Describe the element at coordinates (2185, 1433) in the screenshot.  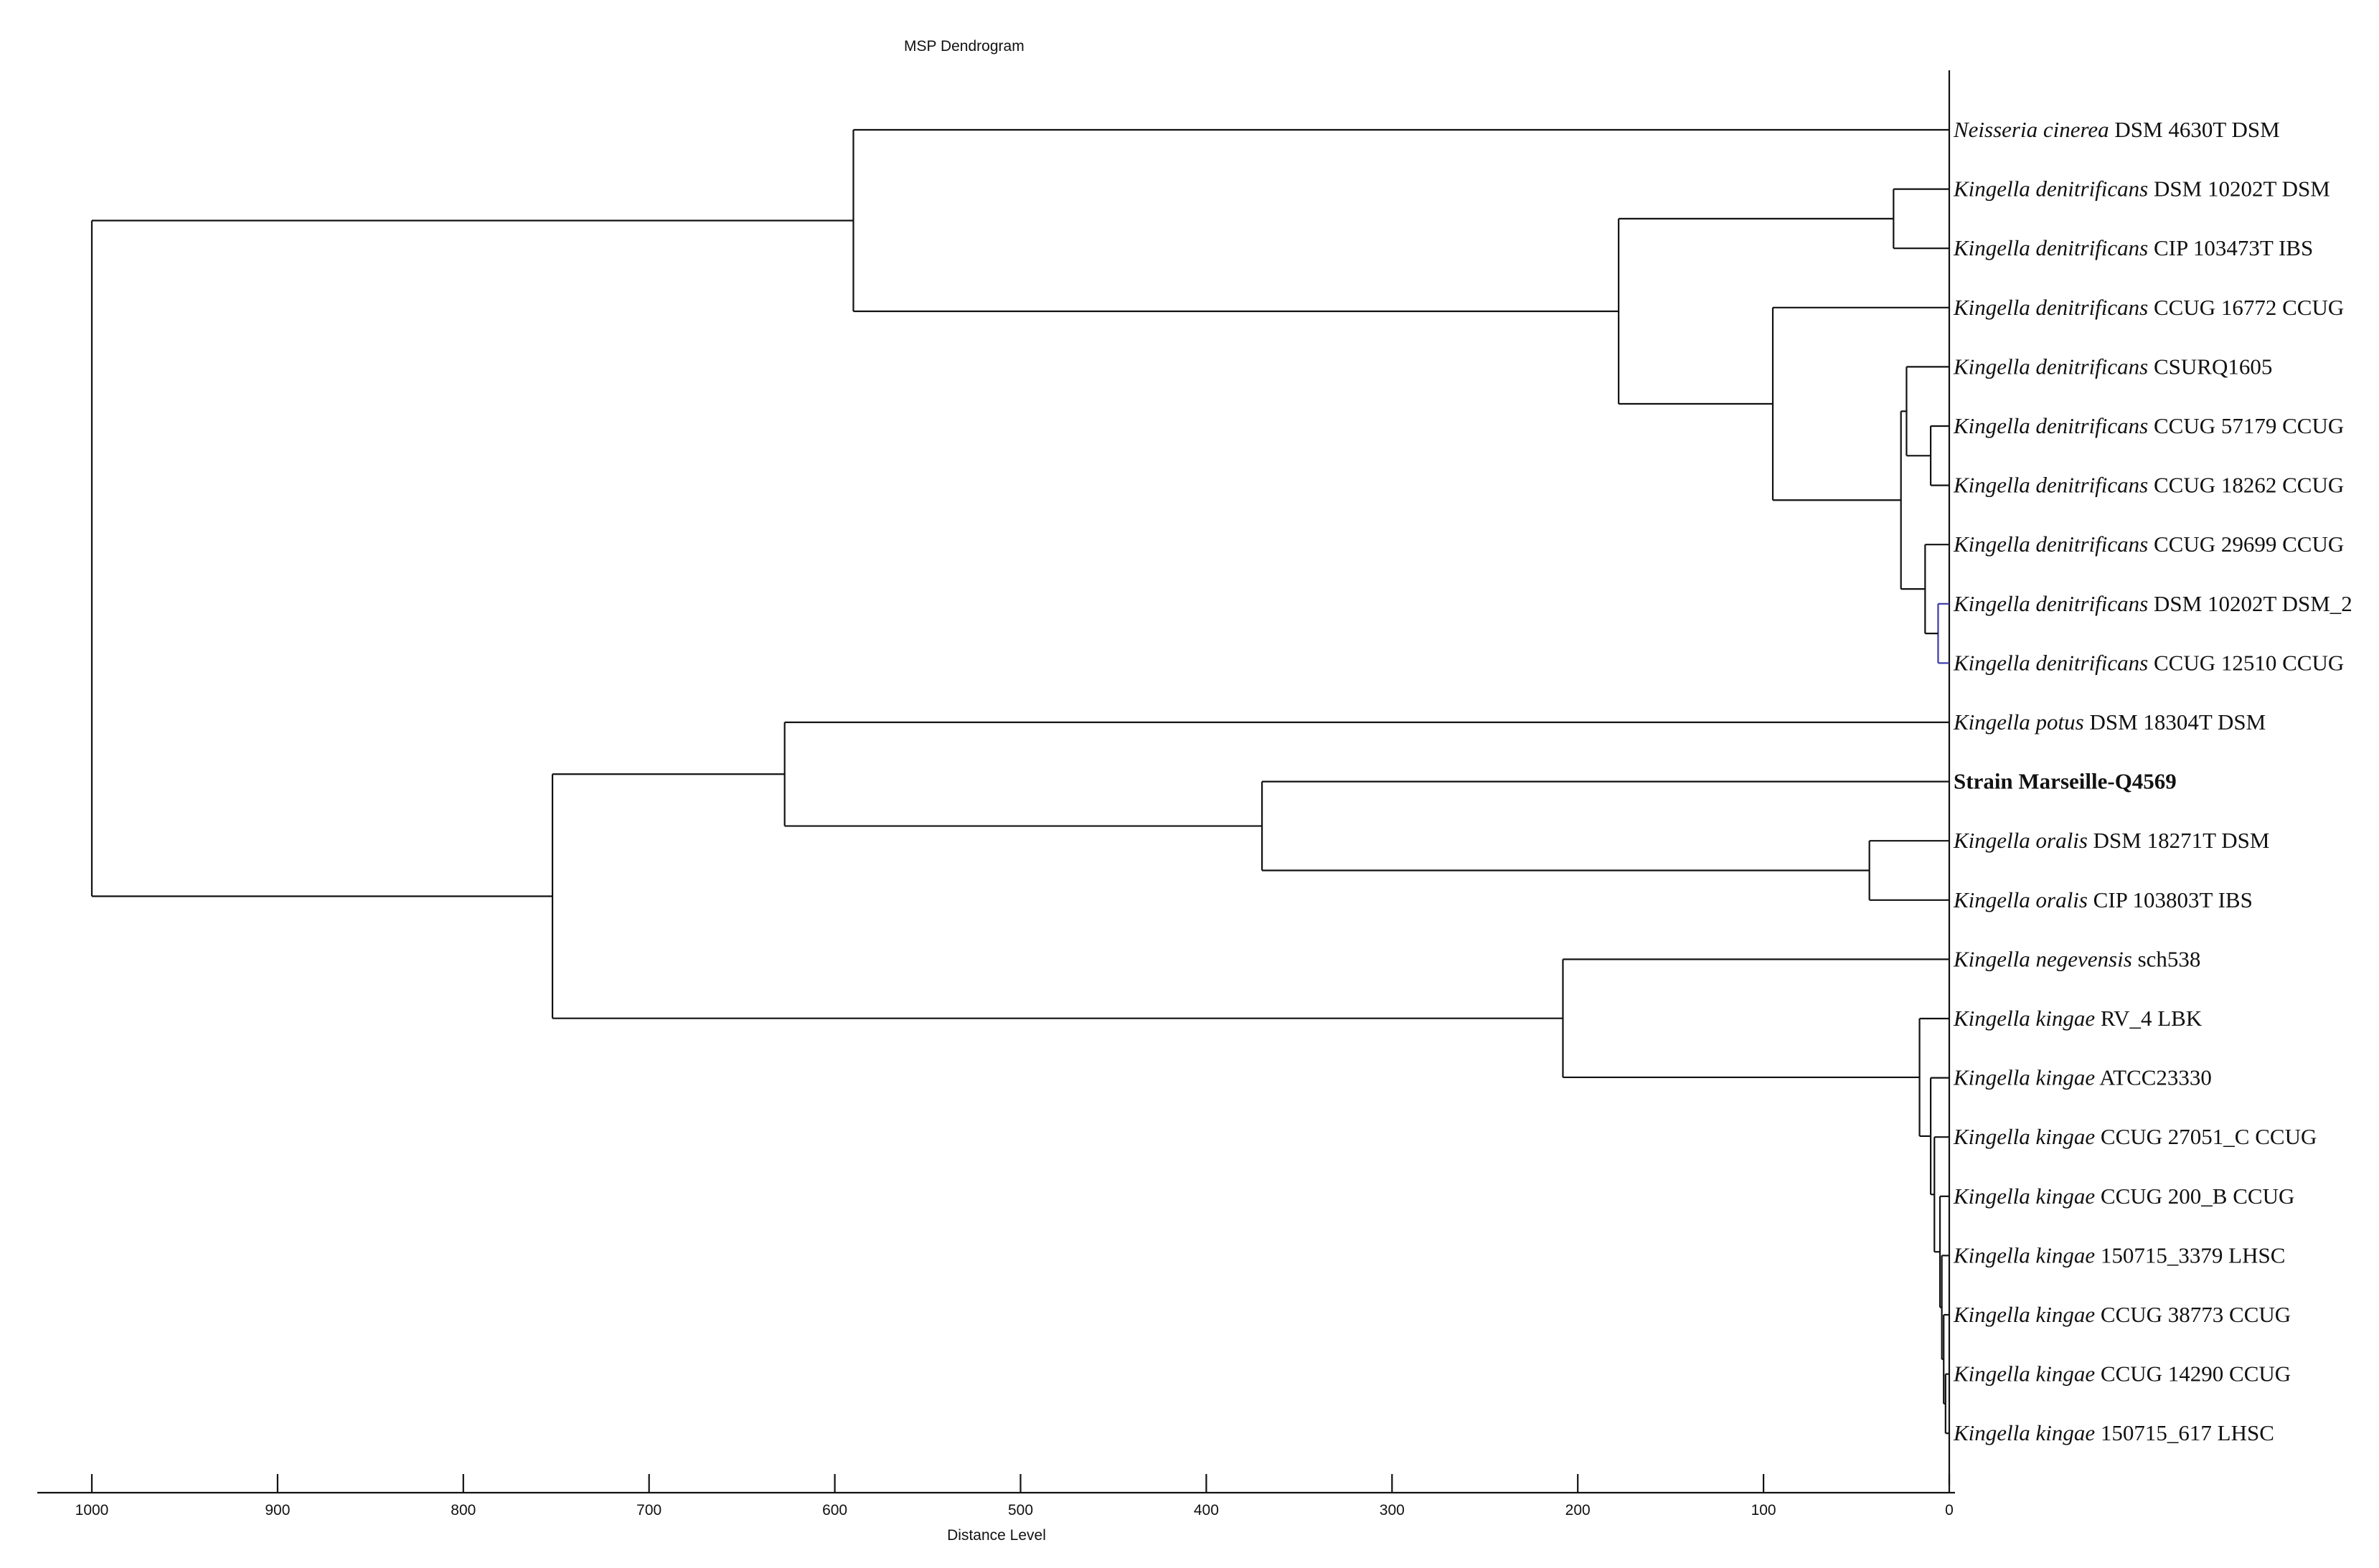
I see `leaf-strain: 150715_617 LHSC` at that location.